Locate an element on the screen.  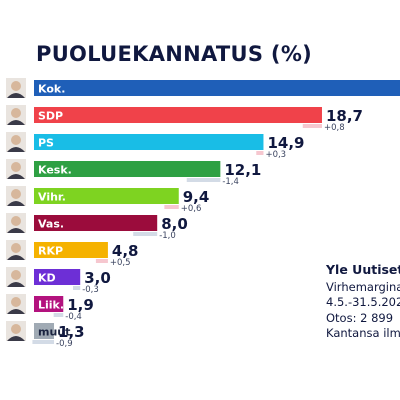
bar-vas is located at coordinates (96, 223).